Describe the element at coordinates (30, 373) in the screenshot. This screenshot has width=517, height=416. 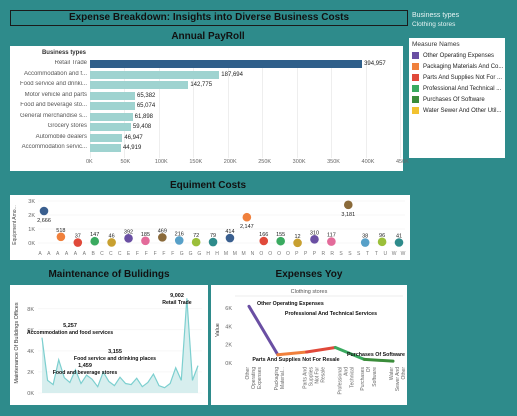
I see `maintenance-y-tick: 2K` at that location.